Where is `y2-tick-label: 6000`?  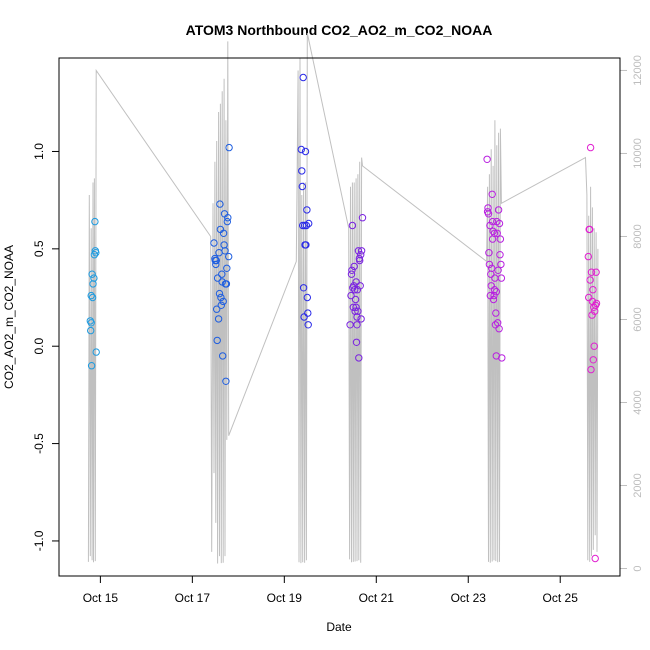
y2-tick-label: 6000 is located at coordinates (638, 319).